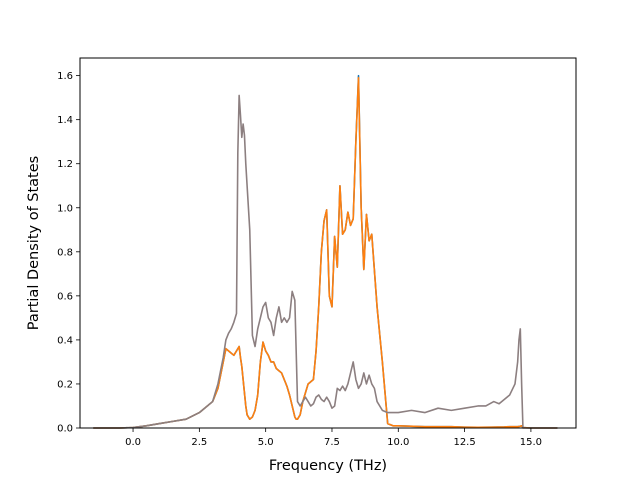  What do you see at coordinates (65, 340) in the screenshot?
I see `y-tick-label: 0.4` at bounding box center [65, 340].